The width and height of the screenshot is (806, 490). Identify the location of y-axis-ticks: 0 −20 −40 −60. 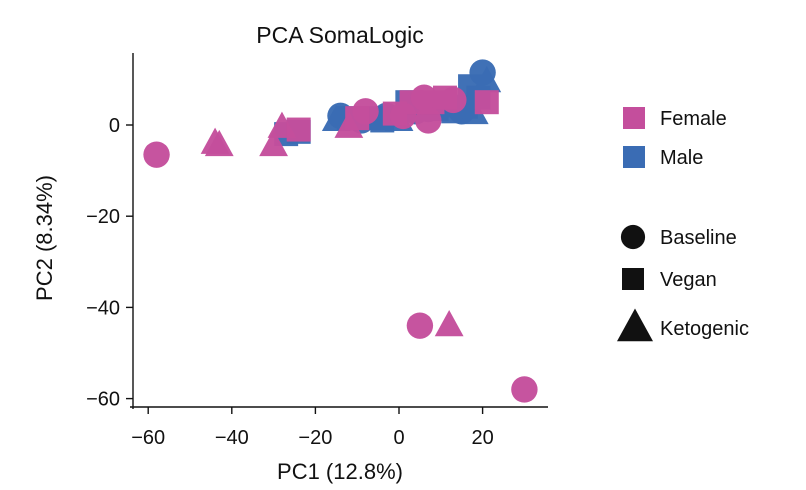
(109, 263).